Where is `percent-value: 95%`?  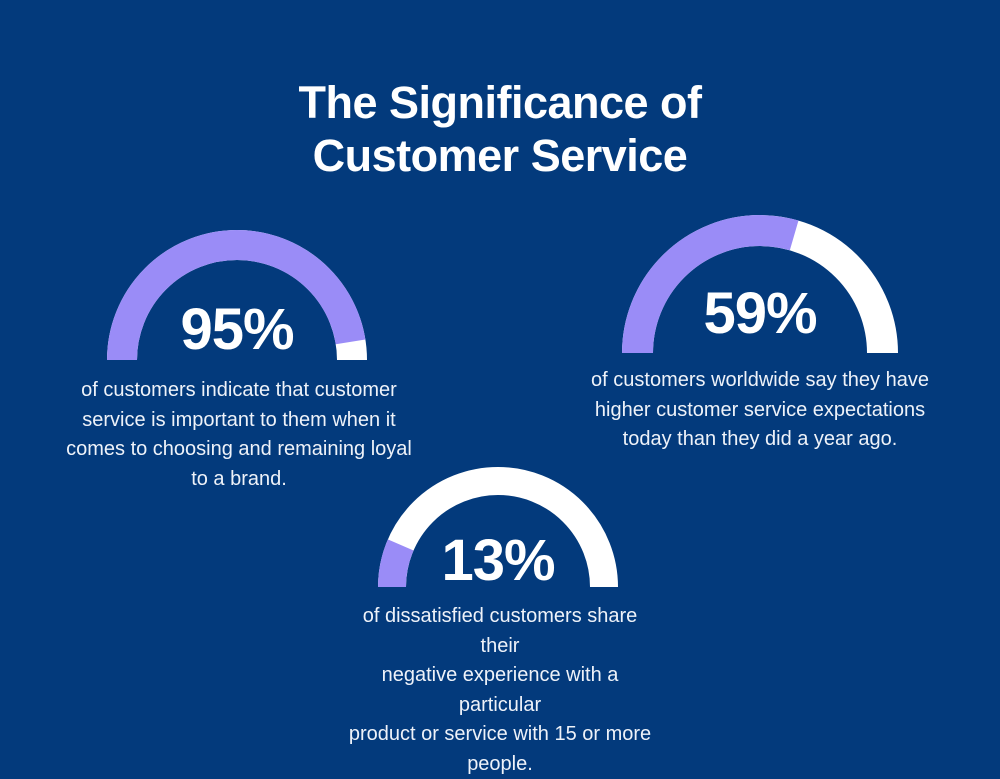
percent-value: 95% is located at coordinates (237, 330).